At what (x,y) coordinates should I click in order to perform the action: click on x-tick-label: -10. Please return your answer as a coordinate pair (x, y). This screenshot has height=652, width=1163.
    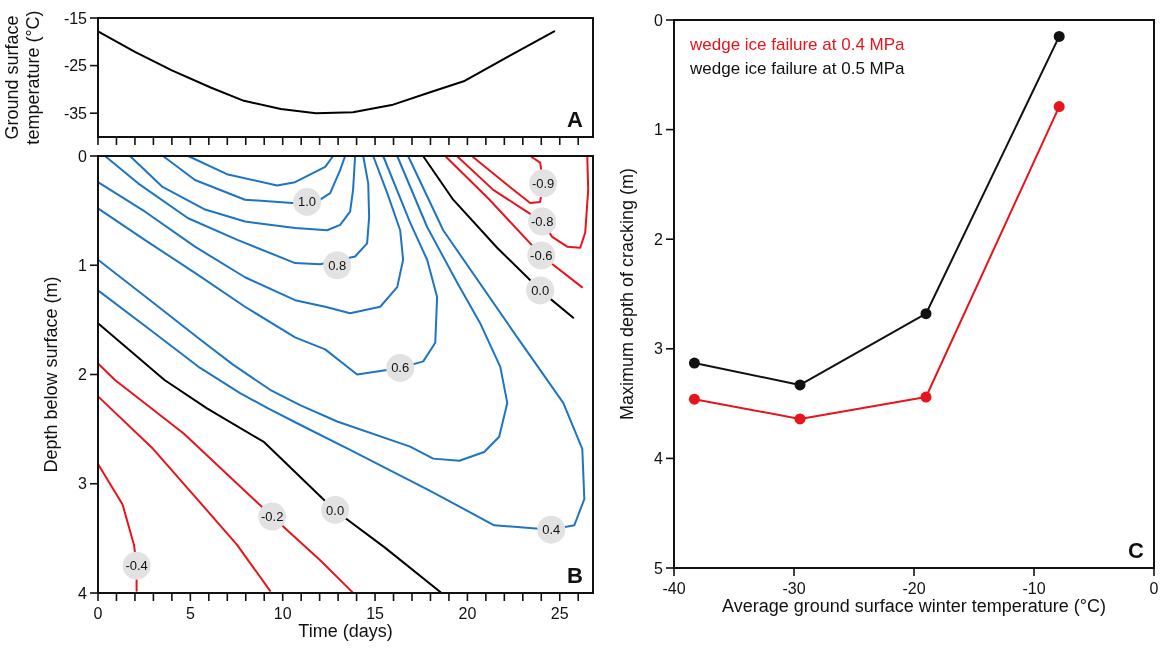
    Looking at the image, I should click on (1034, 588).